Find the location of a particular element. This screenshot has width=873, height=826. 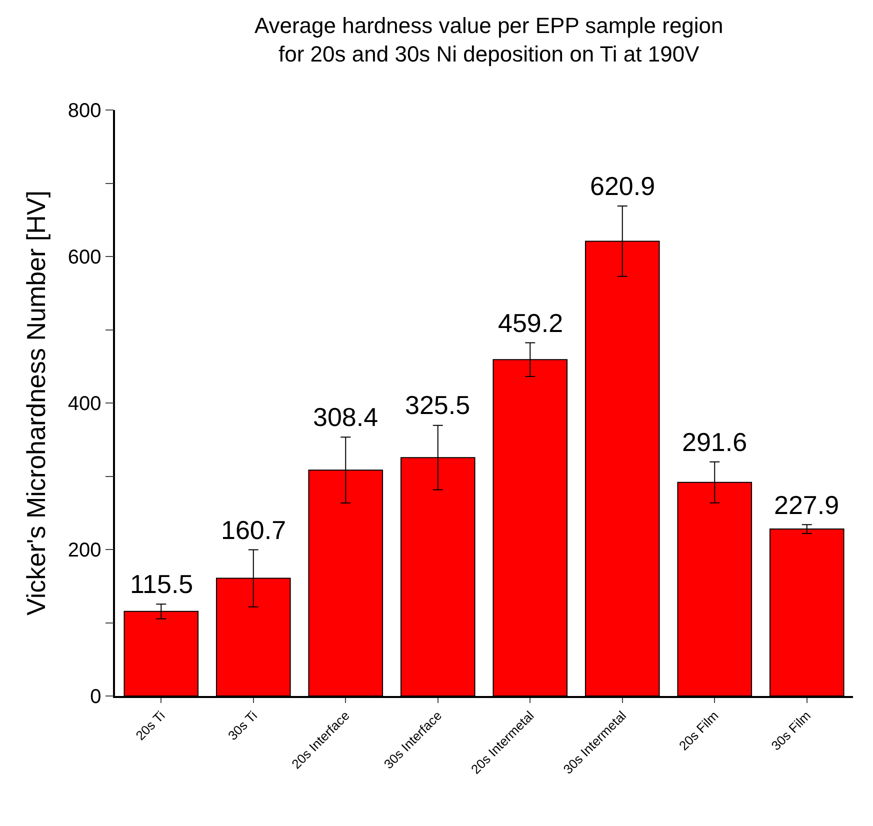

data-label: 291.6 is located at coordinates (715, 442).